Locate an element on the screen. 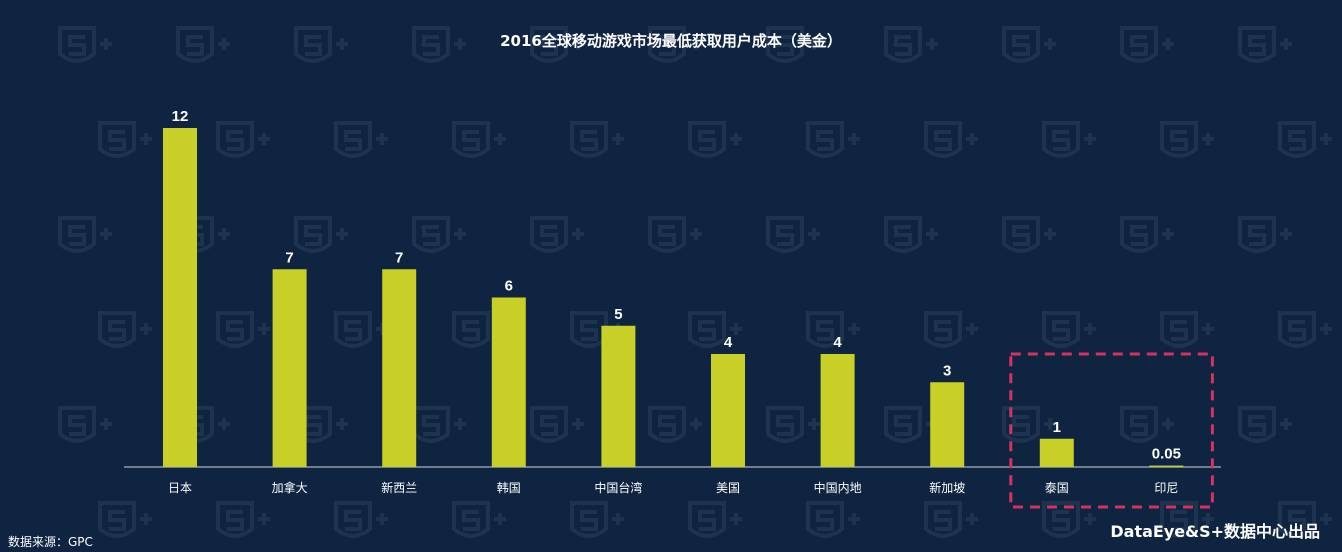 Image resolution: width=1342 pixels, height=552 pixels. chart-title: 2016全球移动游戏市场最低获取用户成本（美金） is located at coordinates (671, 41).